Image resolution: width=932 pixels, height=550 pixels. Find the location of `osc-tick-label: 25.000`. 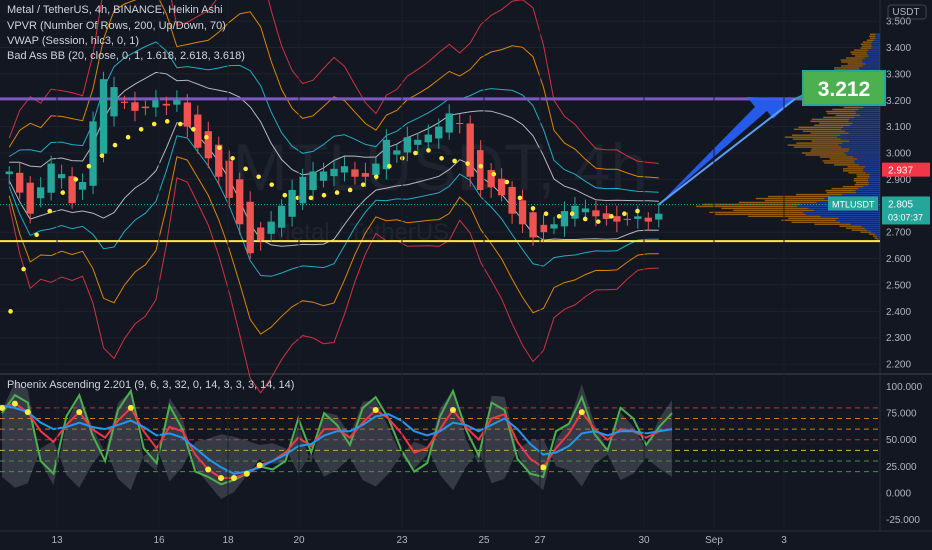

osc-tick-label: 25.000 is located at coordinates (901, 467).